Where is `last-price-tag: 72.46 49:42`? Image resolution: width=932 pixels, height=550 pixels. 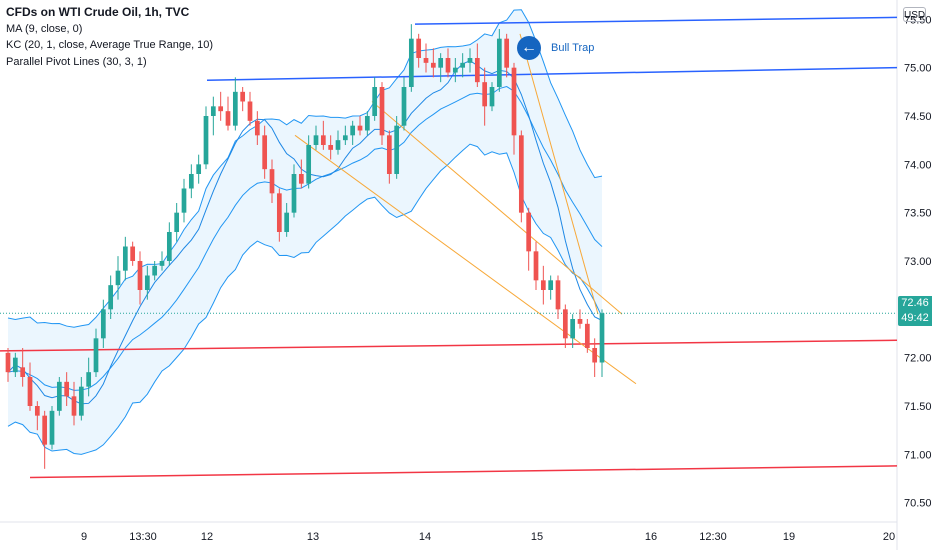
last-price-tag: 72.46 49:42 is located at coordinates (915, 311).